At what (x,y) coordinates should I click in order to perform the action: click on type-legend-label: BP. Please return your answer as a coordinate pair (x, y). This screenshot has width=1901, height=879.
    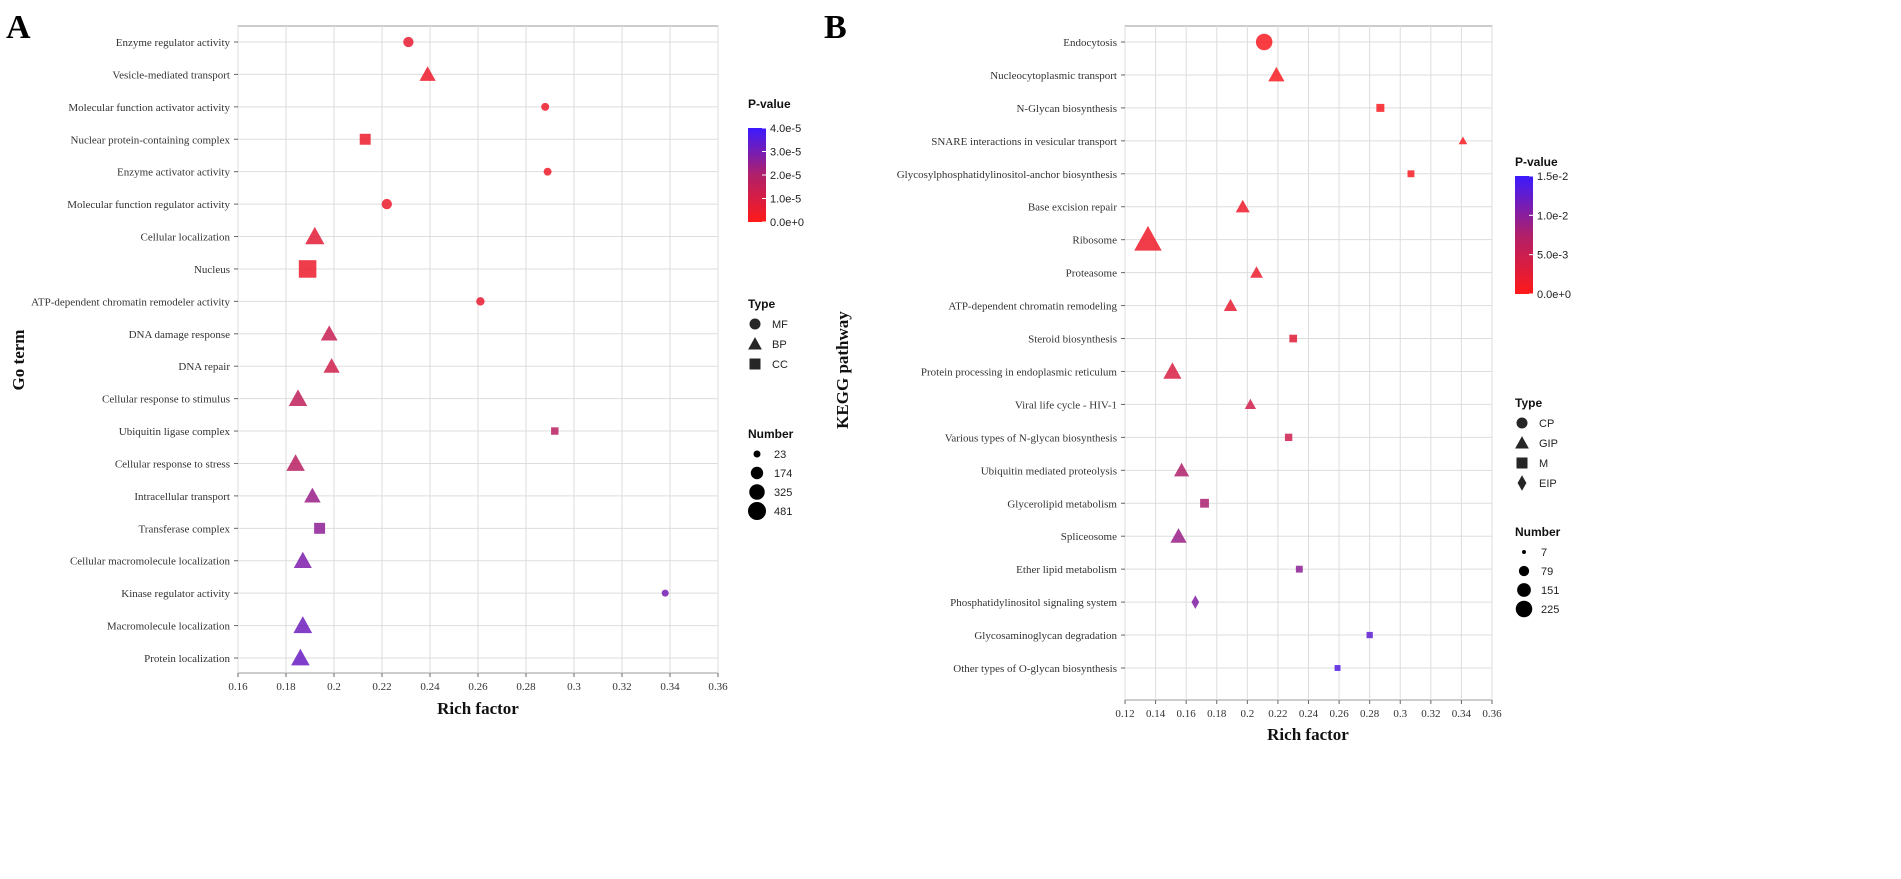
    Looking at the image, I should click on (779, 345).